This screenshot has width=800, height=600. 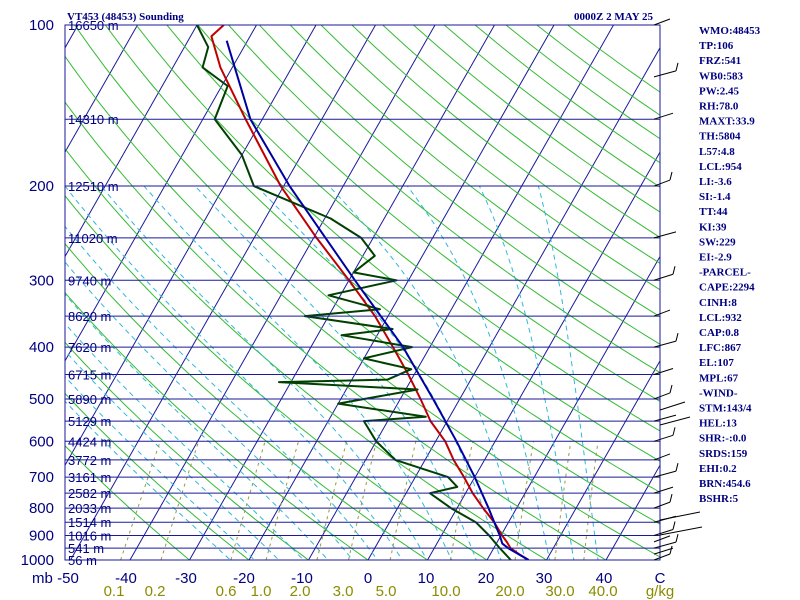 What do you see at coordinates (715, 182) in the screenshot?
I see `stability-index: LI:-3.6` at bounding box center [715, 182].